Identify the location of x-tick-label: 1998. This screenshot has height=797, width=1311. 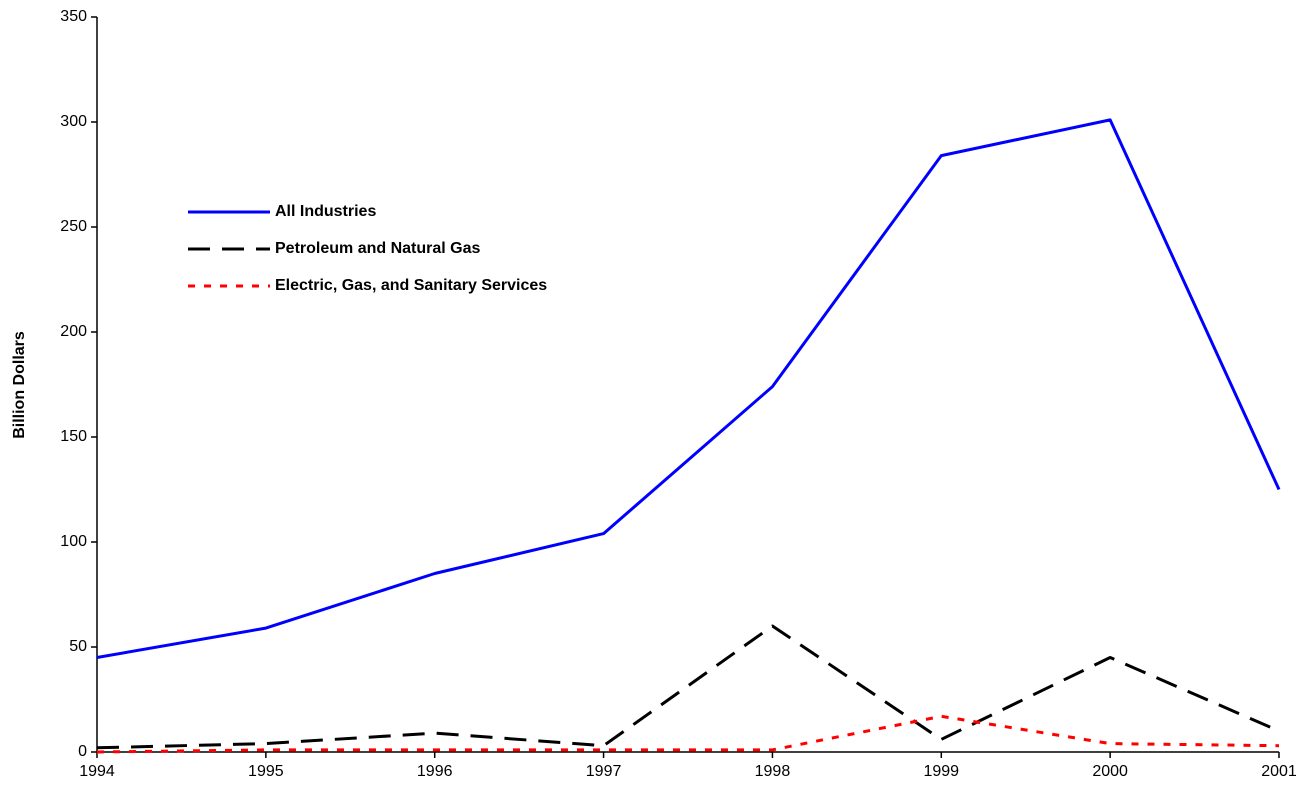
(773, 771).